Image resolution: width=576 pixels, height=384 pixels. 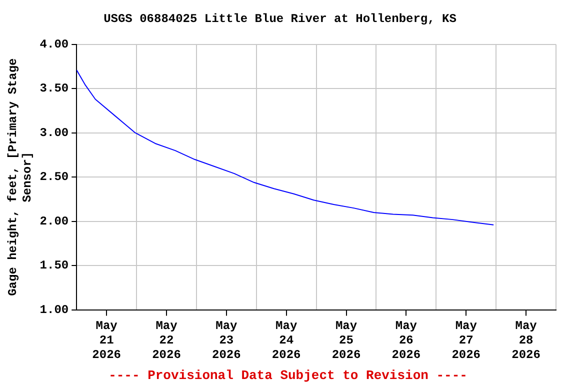 What do you see at coordinates (280, 19) in the screenshot?
I see `chart-title: USGS 06884025 Little Blue River at Hollenberg, KS` at bounding box center [280, 19].